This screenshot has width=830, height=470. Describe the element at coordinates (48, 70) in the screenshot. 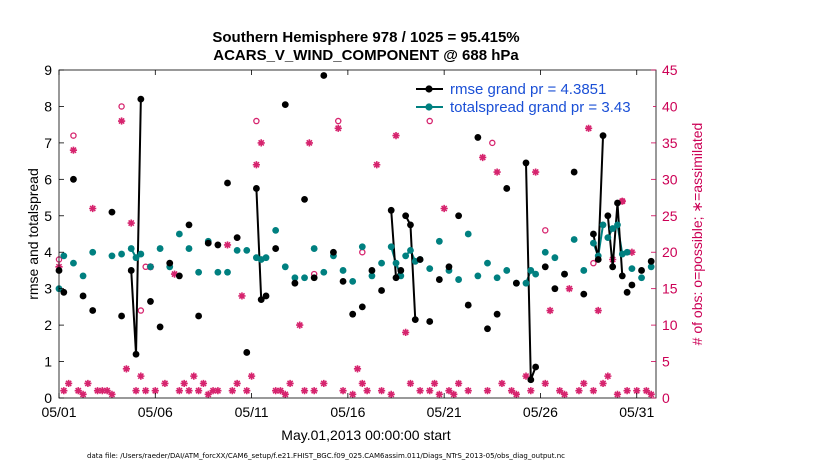

I see `y-tick-label-left: 9` at that location.